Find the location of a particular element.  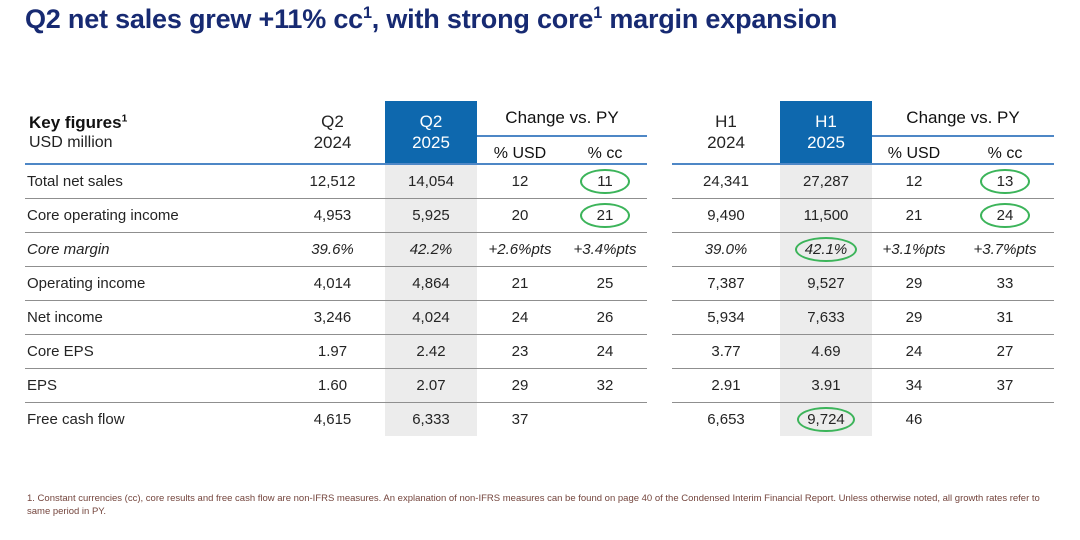

h1-2025-value: 7,633 is located at coordinates (826, 317).